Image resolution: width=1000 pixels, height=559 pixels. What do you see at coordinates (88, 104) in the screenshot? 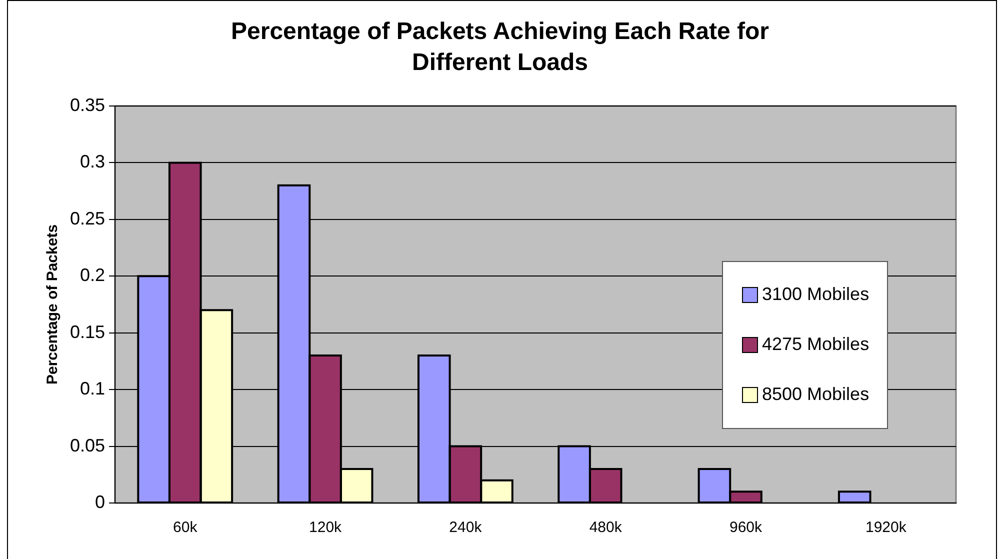
I see `y-tick-label: 0.35` at bounding box center [88, 104].